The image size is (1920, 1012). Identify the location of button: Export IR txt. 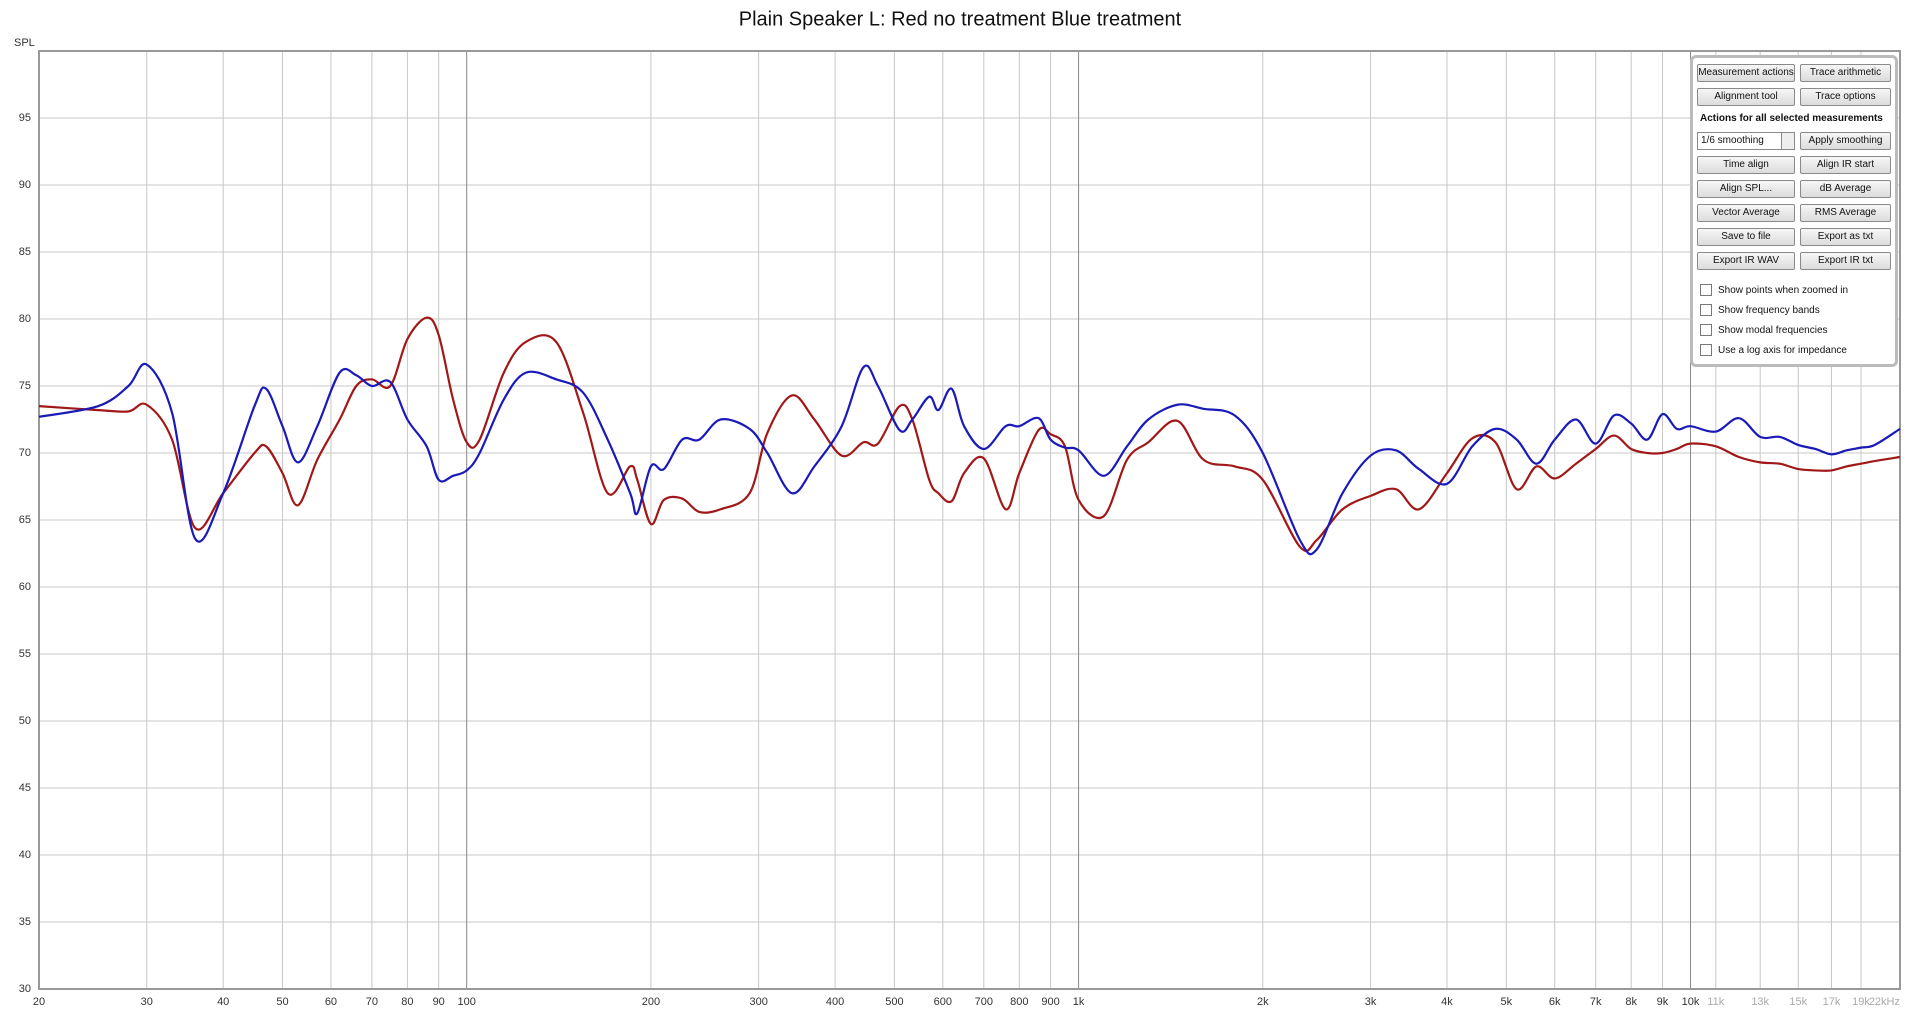
(1845, 261).